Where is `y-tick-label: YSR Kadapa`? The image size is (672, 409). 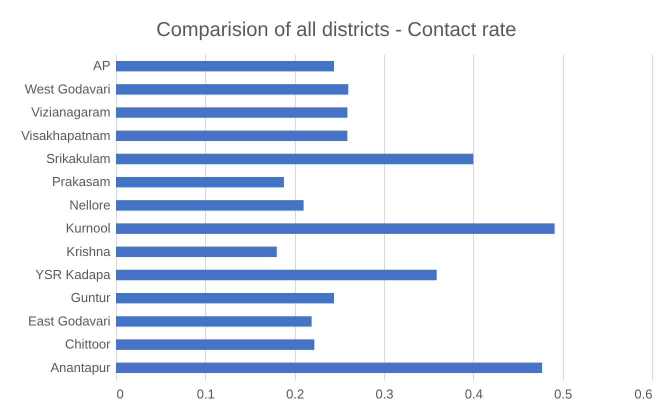
y-tick-label: YSR Kadapa is located at coordinates (73, 274).